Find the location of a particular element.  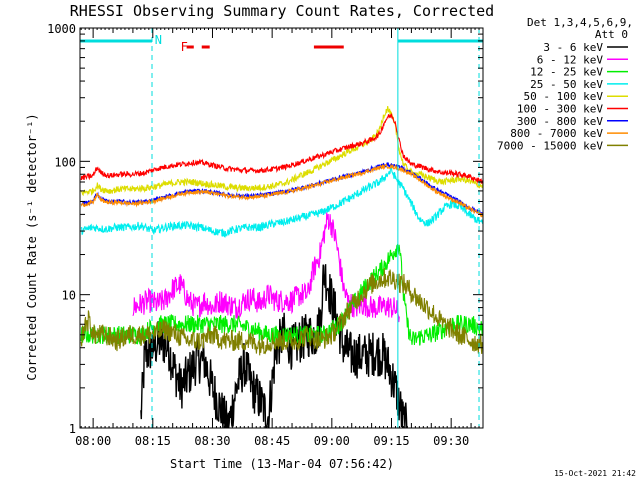

legend-entry-label: 300 - 800 keV is located at coordinates (560, 121).